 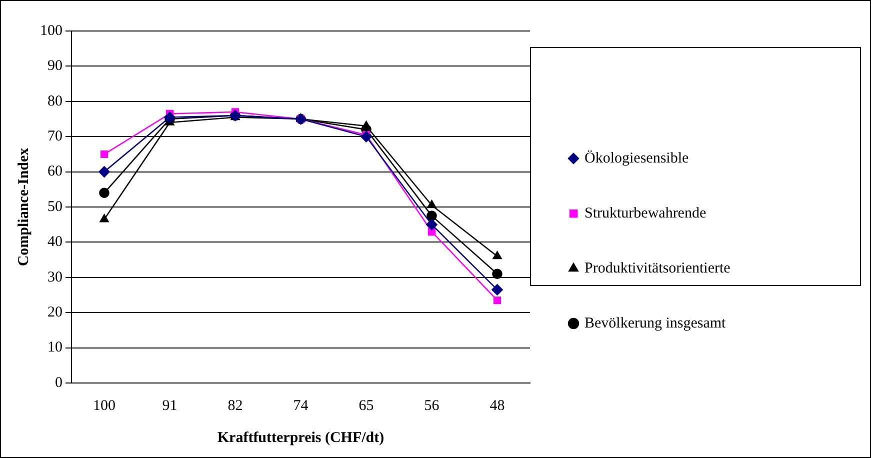 I want to click on y-tick-label: 10, so click(x=55, y=348).